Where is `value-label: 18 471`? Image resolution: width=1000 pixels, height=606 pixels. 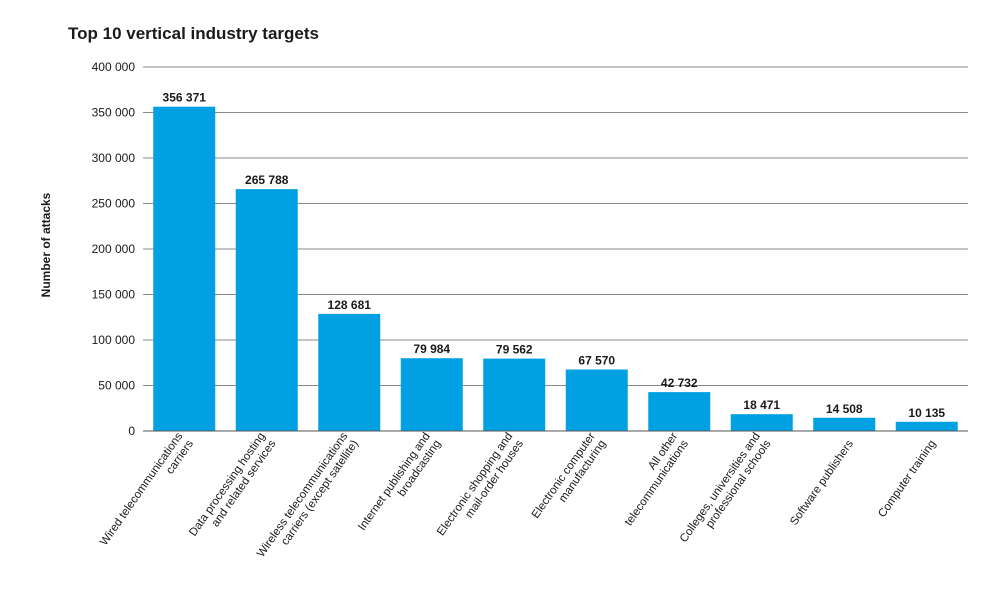 value-label: 18 471 is located at coordinates (761, 405).